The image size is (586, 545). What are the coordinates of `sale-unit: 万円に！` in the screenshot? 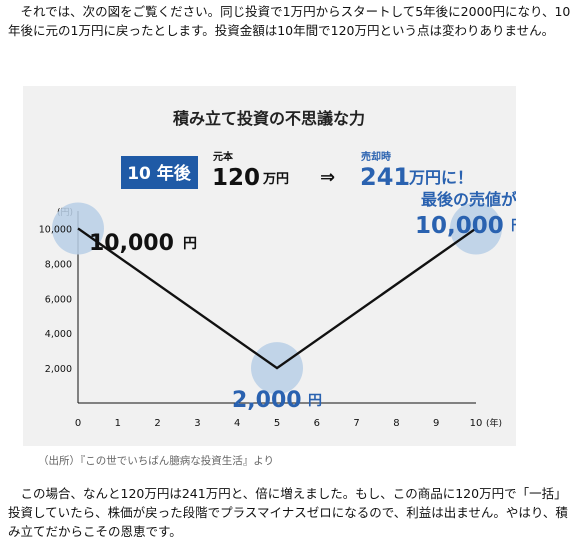 It's located at (440, 177).